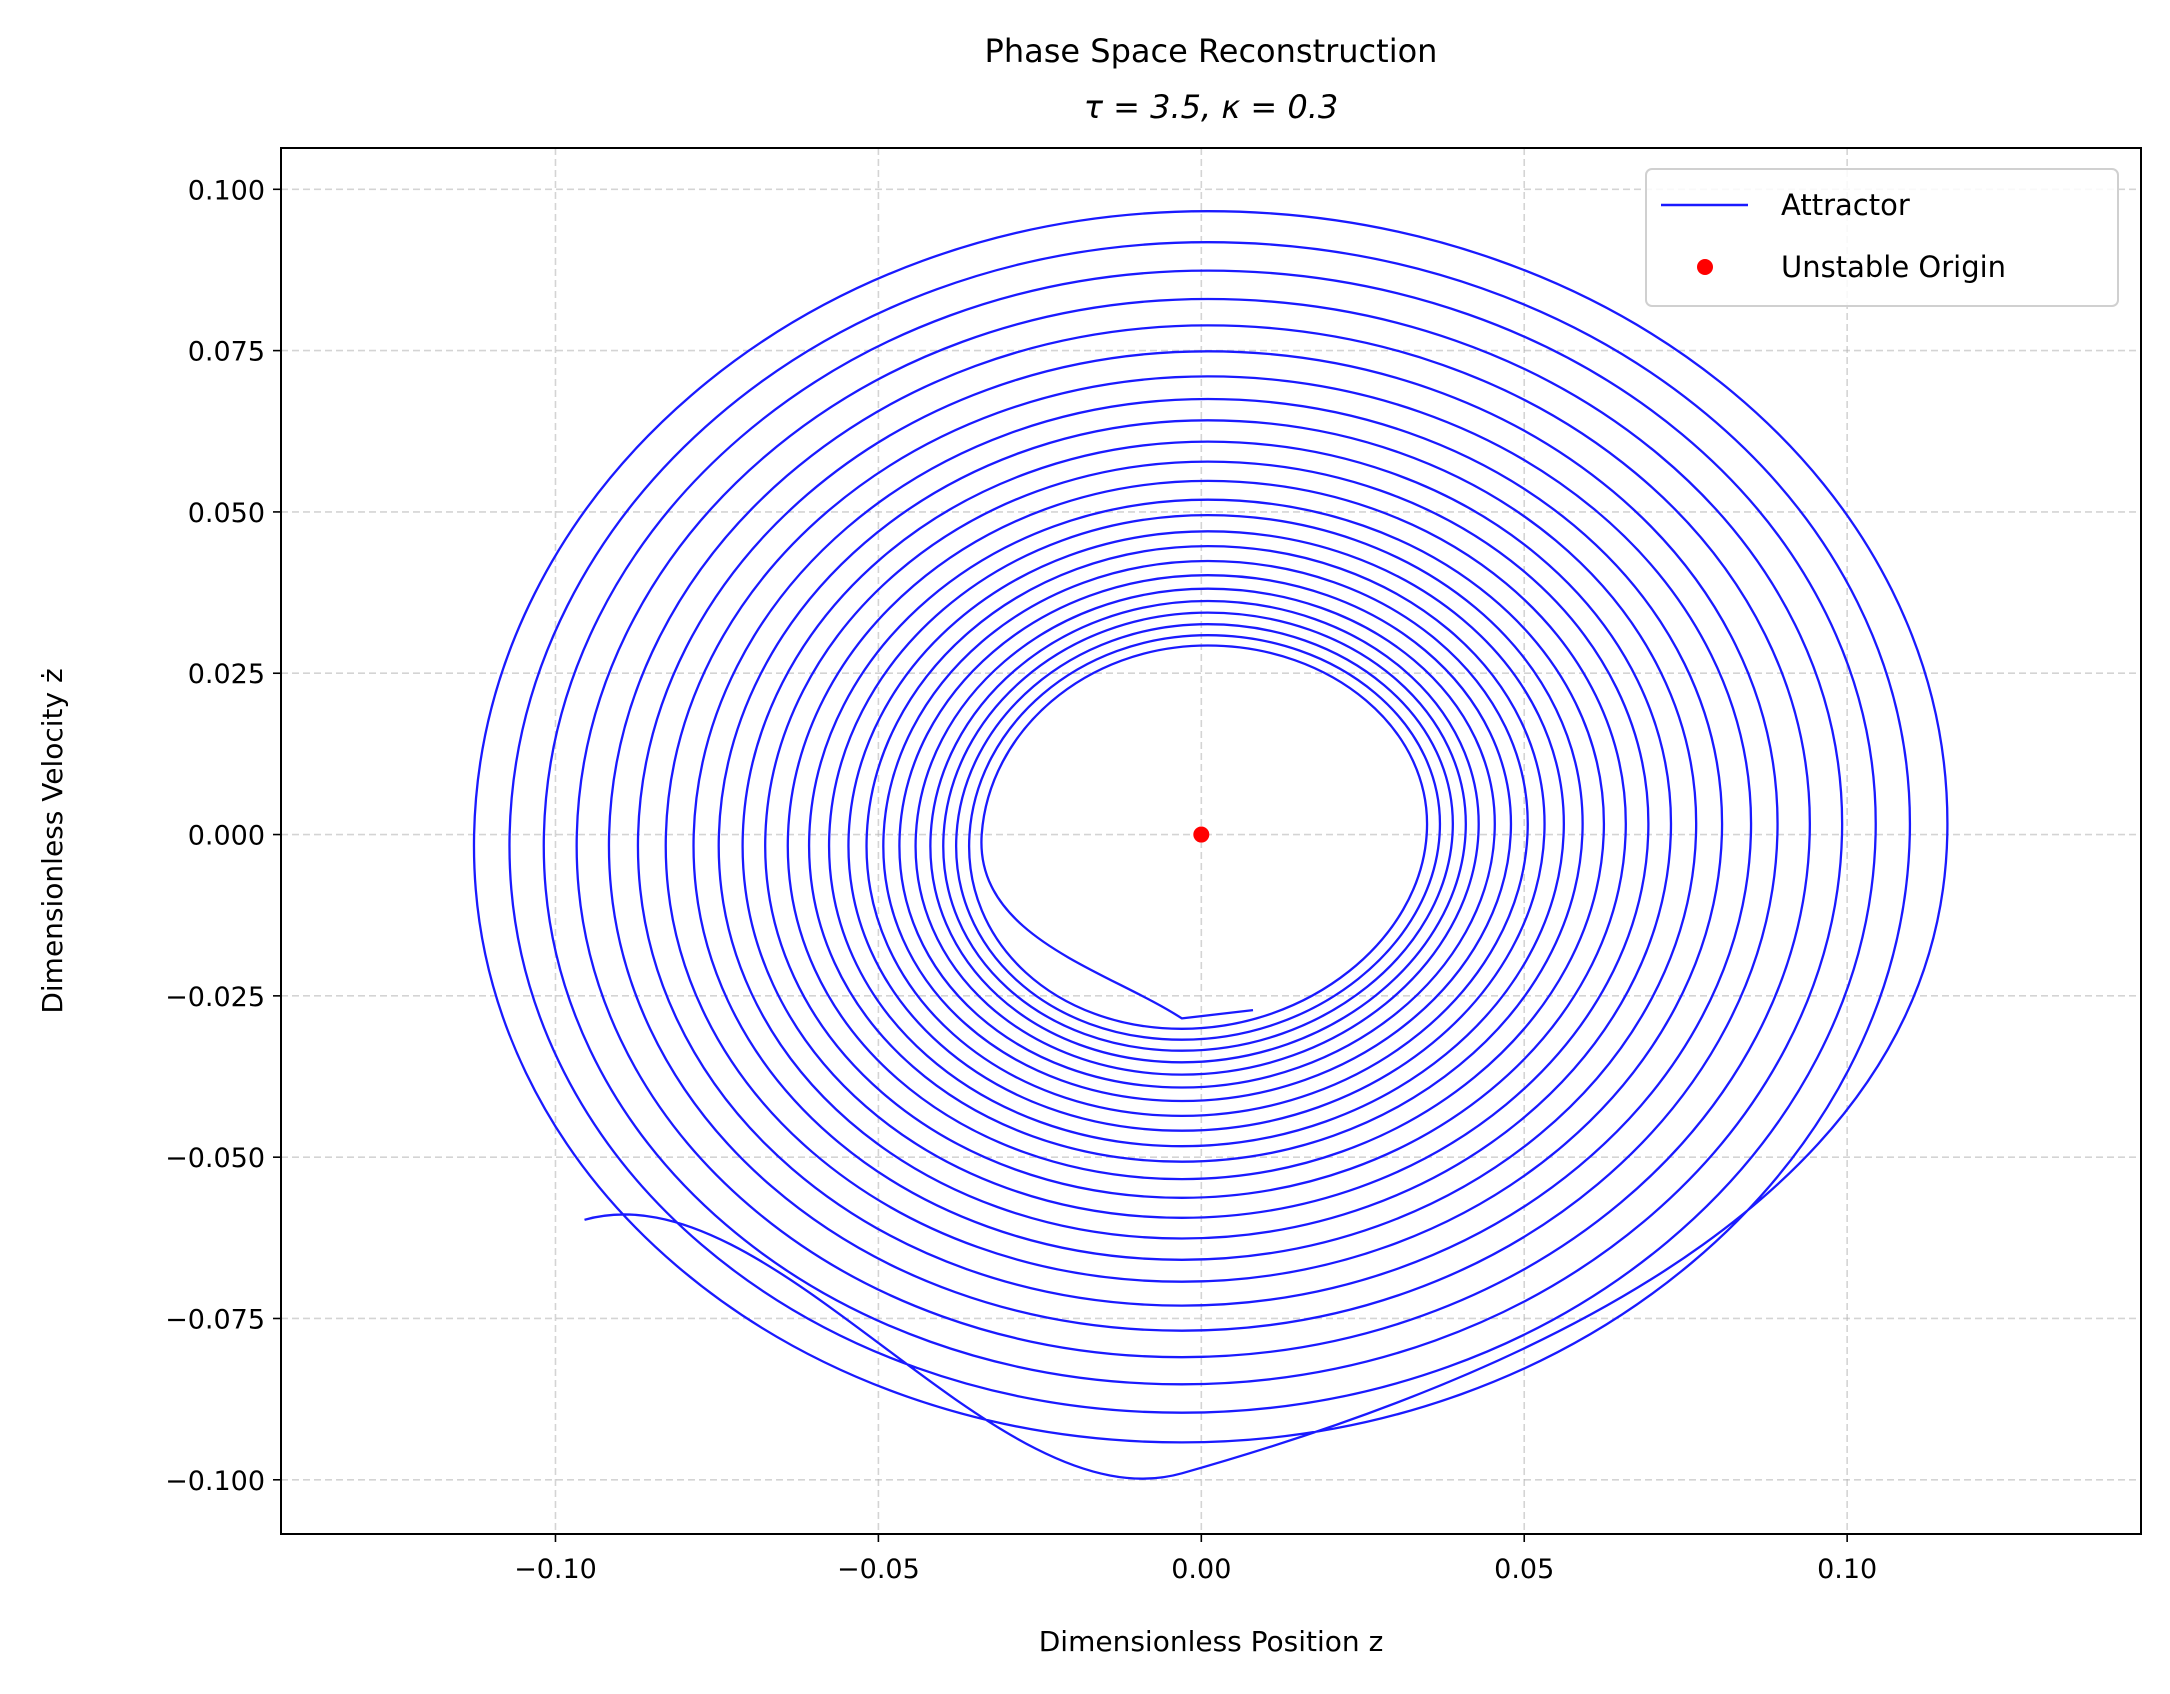 The height and width of the screenshot is (1694, 2170). I want to click on legend-marker-origin, so click(1705, 267).